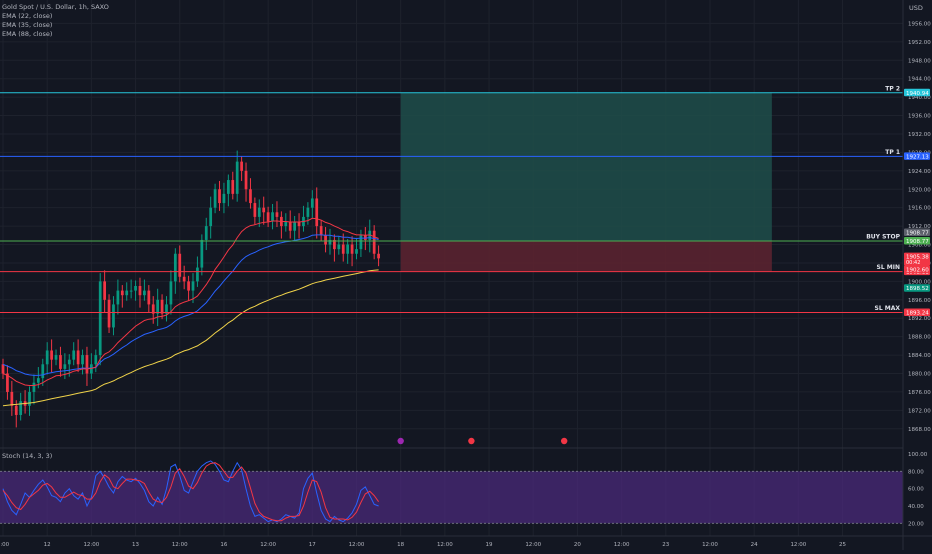 Image resolution: width=932 pixels, height=554 pixels. Describe the element at coordinates (190, 338) in the screenshot. I see `ema-88-line` at that location.